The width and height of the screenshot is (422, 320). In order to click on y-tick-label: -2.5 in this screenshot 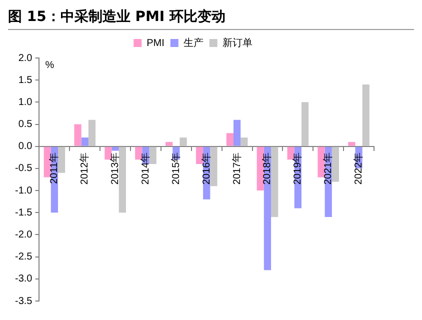, I will do `click(23, 257)`.